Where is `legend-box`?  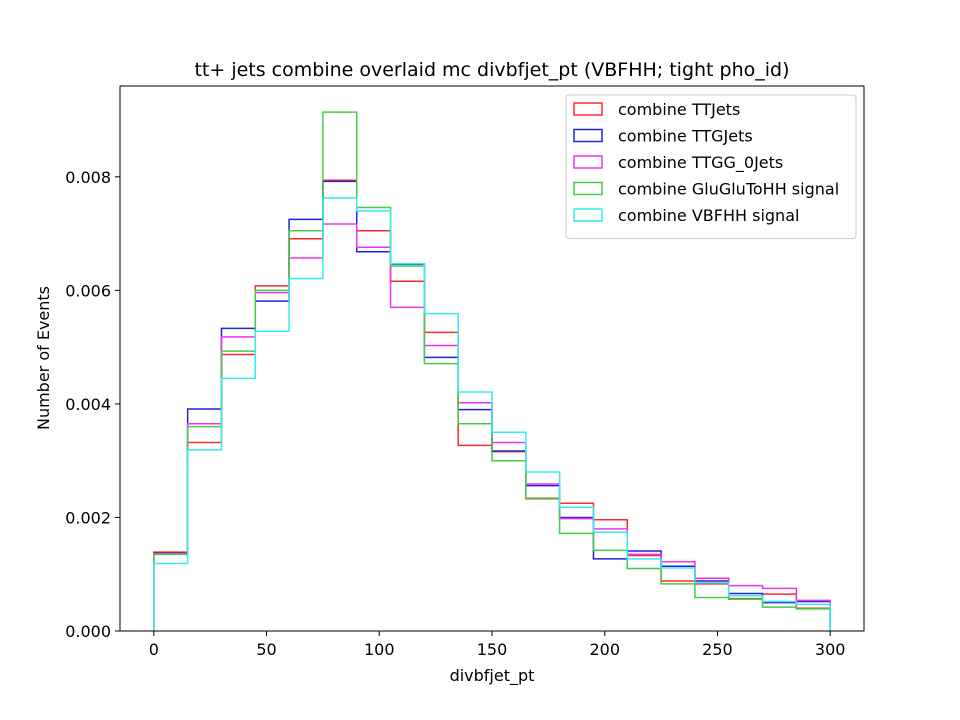 legend-box is located at coordinates (711, 166).